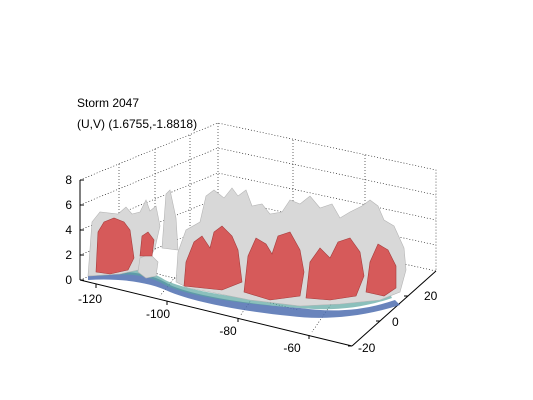 Image resolution: width=533 pixels, height=400 pixels. Describe the element at coordinates (335, 269) in the screenshot. I see `red-surface-center-c` at that location.